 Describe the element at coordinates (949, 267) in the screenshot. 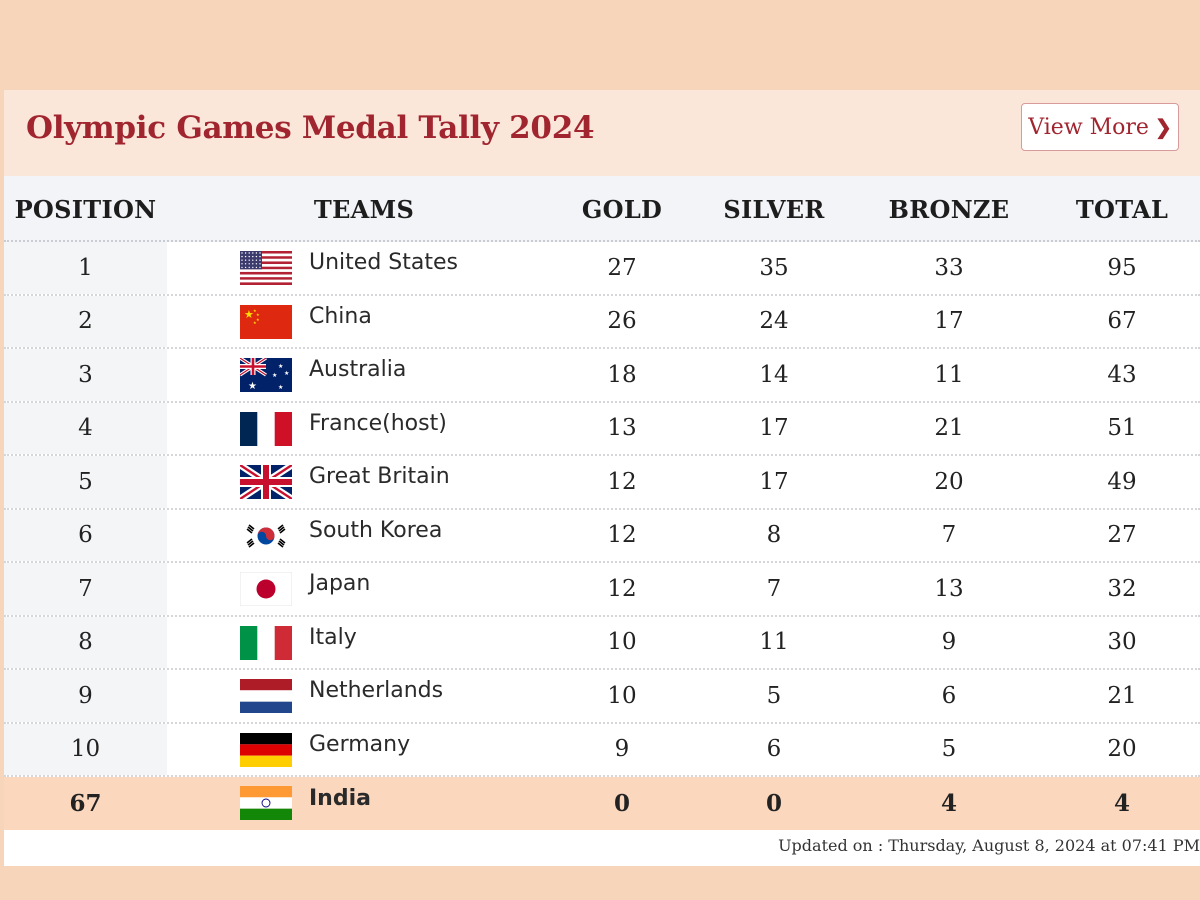

I see `bronze-count: 33` at that location.